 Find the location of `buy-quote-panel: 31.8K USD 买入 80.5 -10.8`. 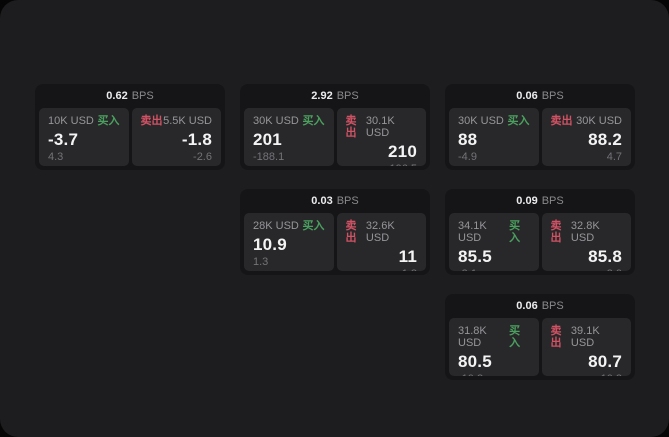

buy-quote-panel: 31.8K USD 买入 80.5 -10.8 is located at coordinates (494, 347).